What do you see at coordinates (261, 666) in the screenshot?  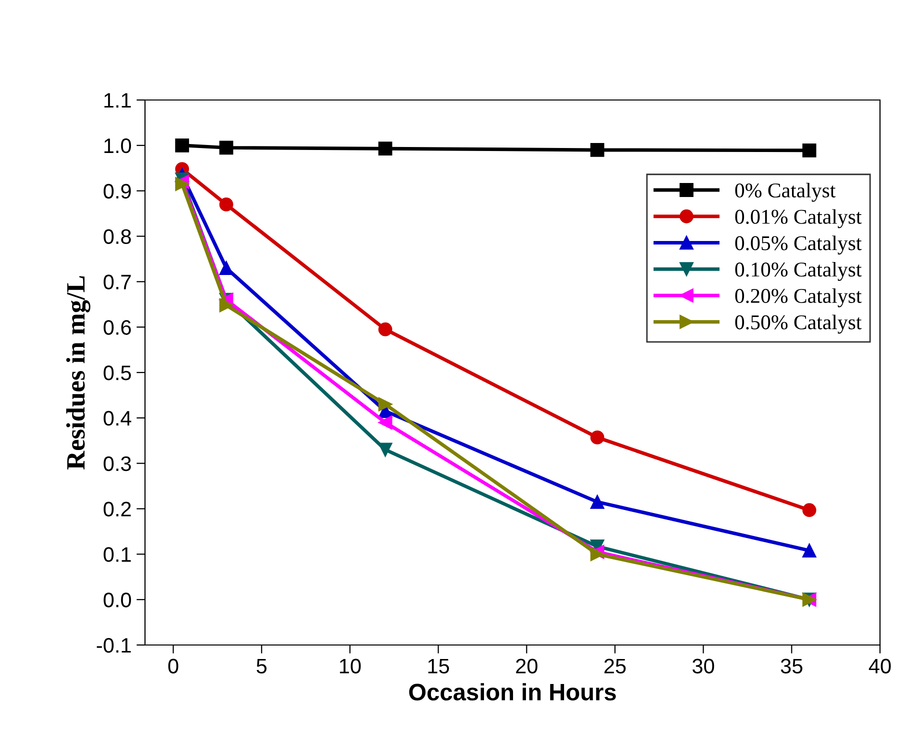 I see `x-tick-label: 5` at bounding box center [261, 666].